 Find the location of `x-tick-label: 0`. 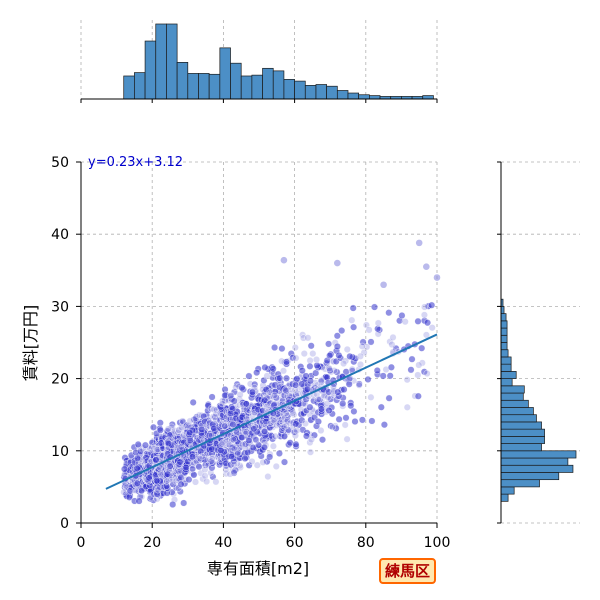

x-tick-label: 0 is located at coordinates (81, 543).